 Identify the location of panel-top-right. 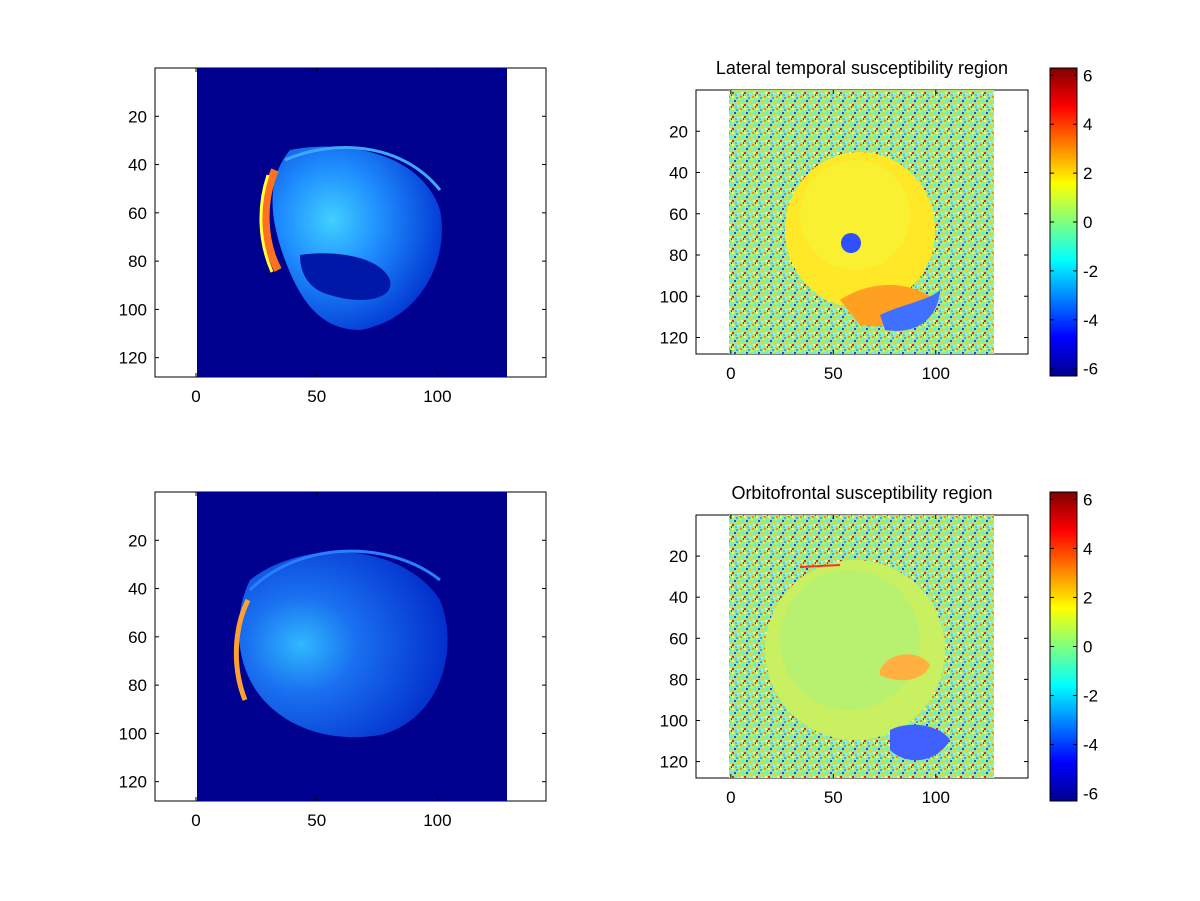
(862, 222).